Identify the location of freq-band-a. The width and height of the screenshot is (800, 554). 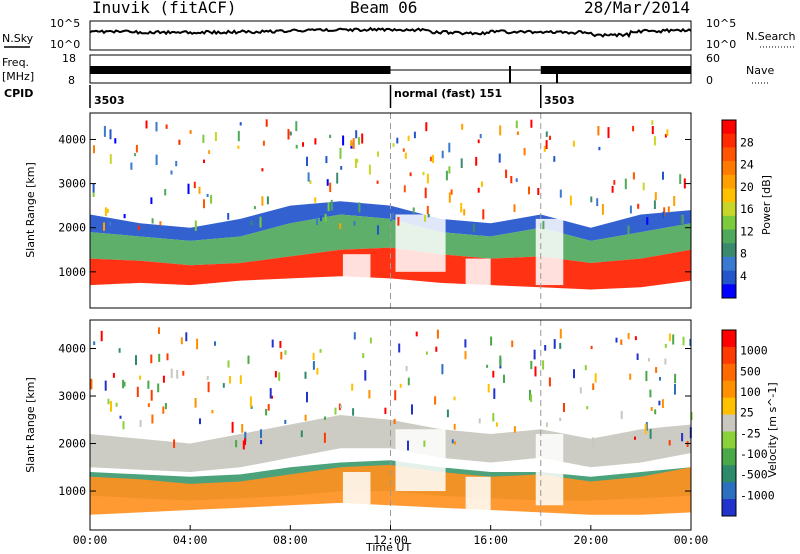
(240, 70).